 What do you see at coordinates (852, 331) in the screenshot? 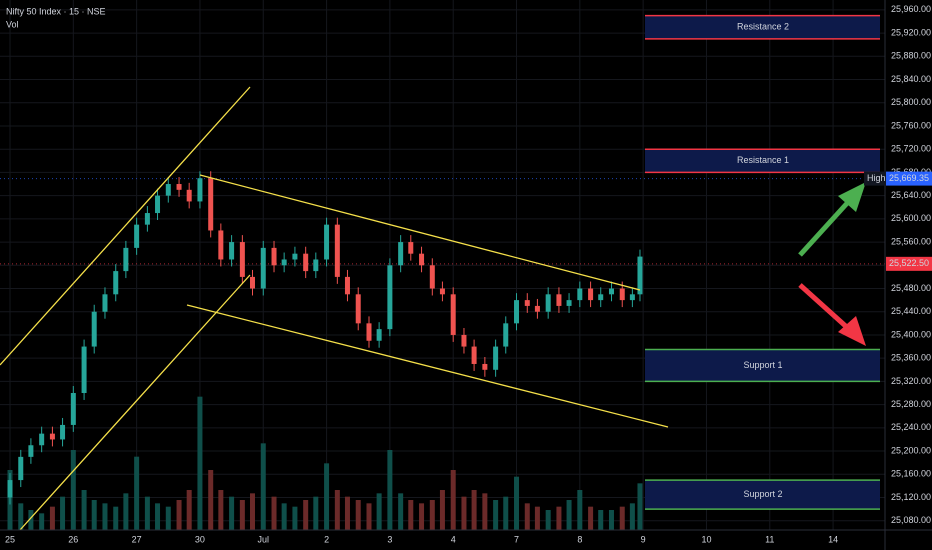
I see `down-arrow-head` at bounding box center [852, 331].